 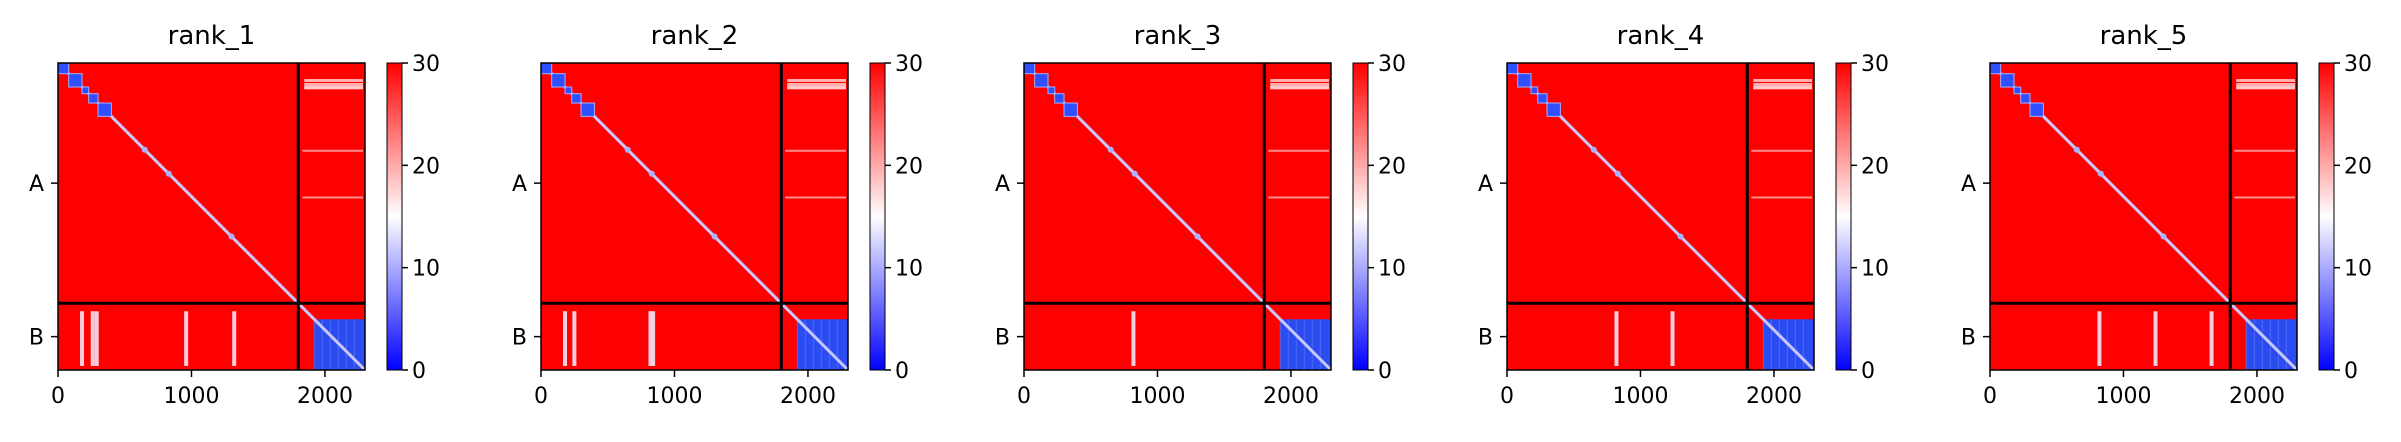 I want to click on panel-title: rank_1, so click(x=212, y=36).